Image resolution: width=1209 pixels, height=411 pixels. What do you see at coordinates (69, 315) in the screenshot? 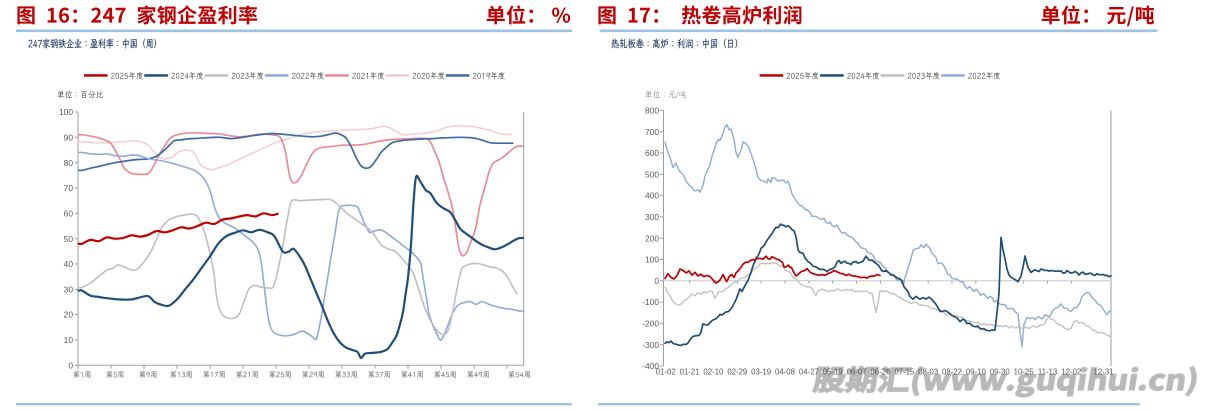
I see `svg-text: 20` at bounding box center [69, 315].